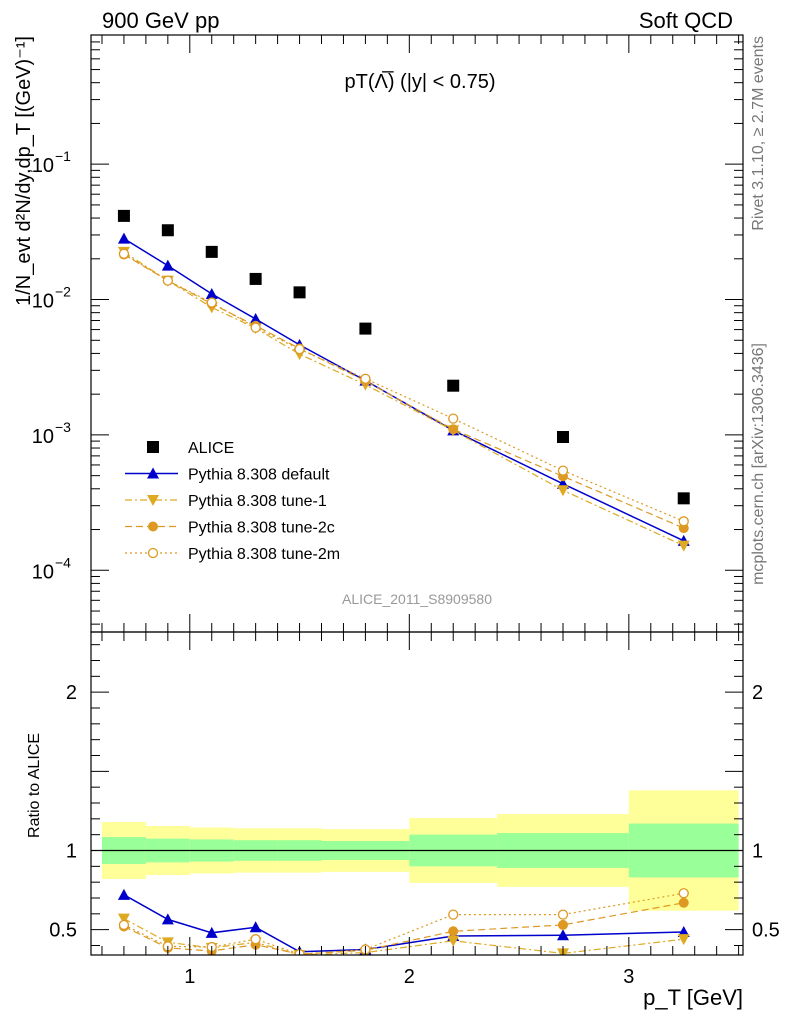 This screenshot has width=786, height=1024. I want to click on analysis-id: ALICE_2011_S8909580, so click(417, 599).